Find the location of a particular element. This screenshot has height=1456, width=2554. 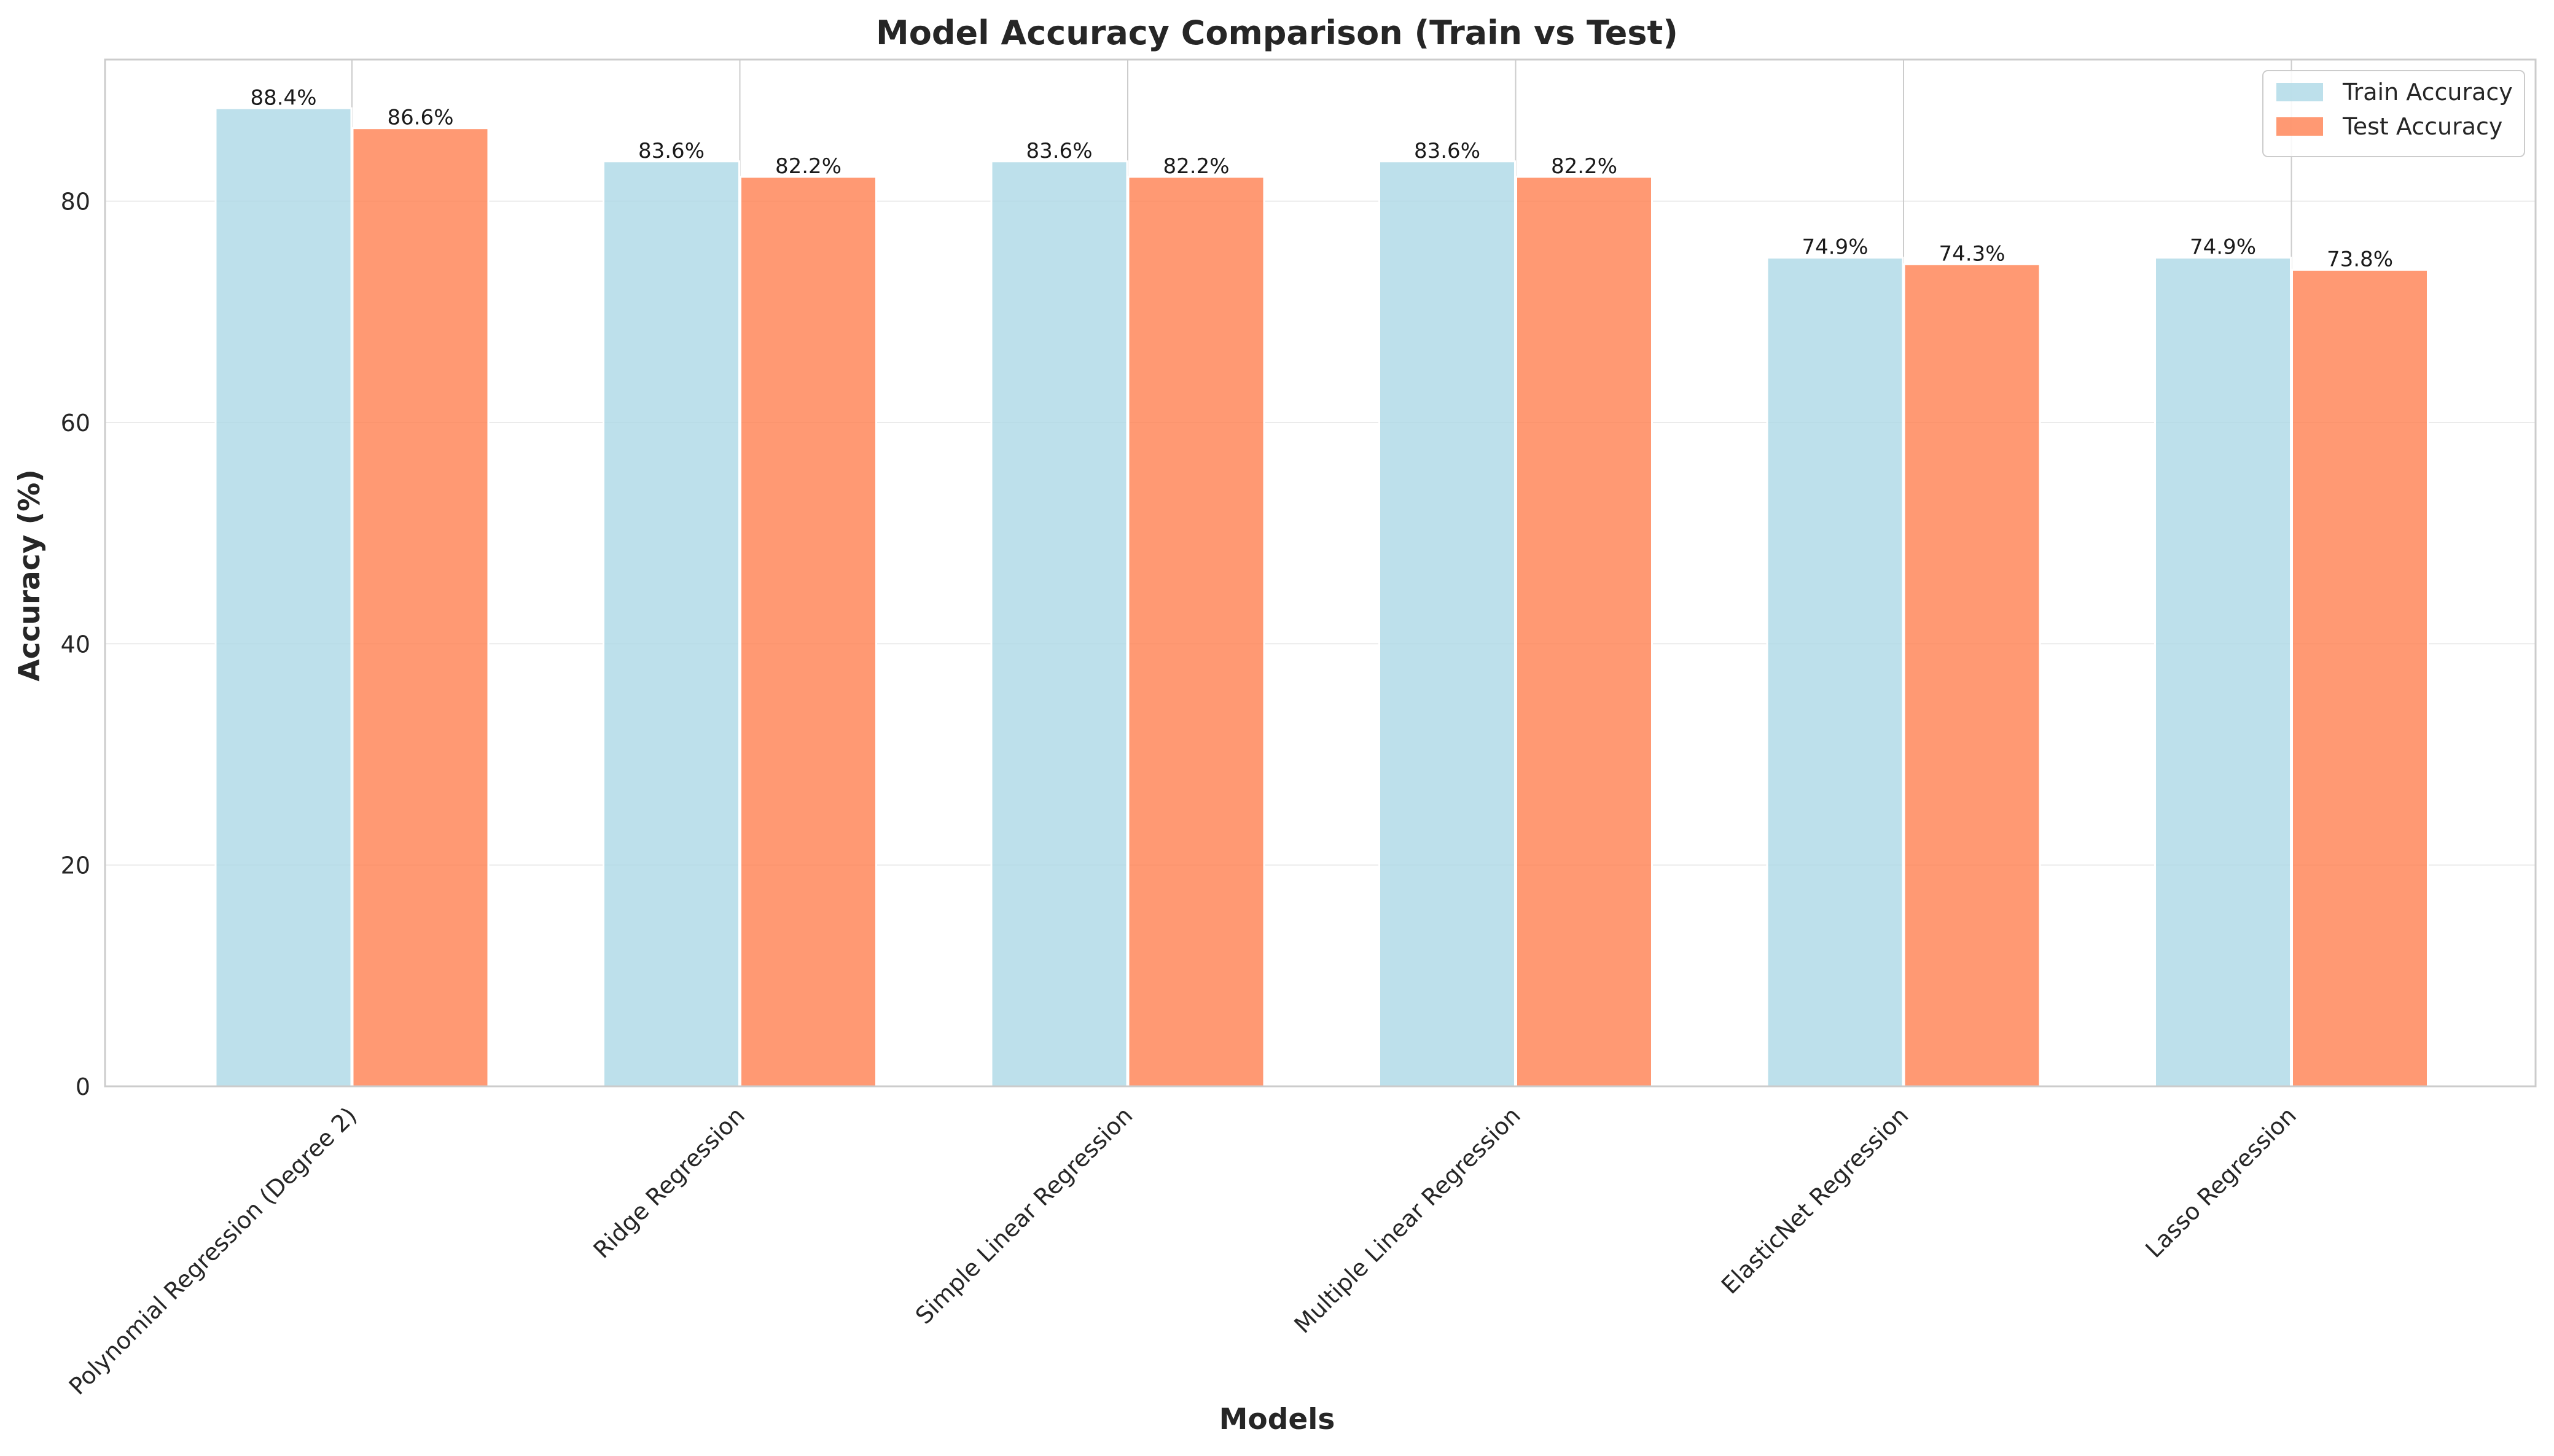

legend-box is located at coordinates (2393, 113).